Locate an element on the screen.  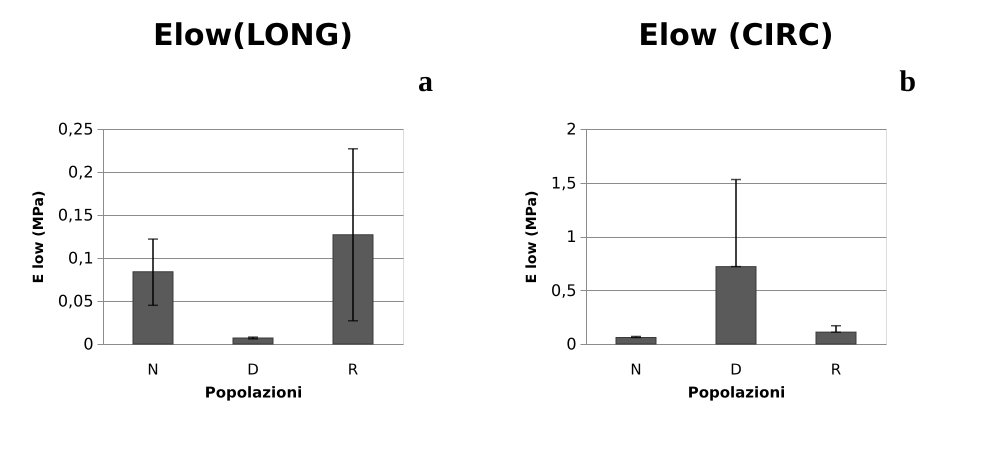
chart-title: Elow(LONG) is located at coordinates (253, 35).